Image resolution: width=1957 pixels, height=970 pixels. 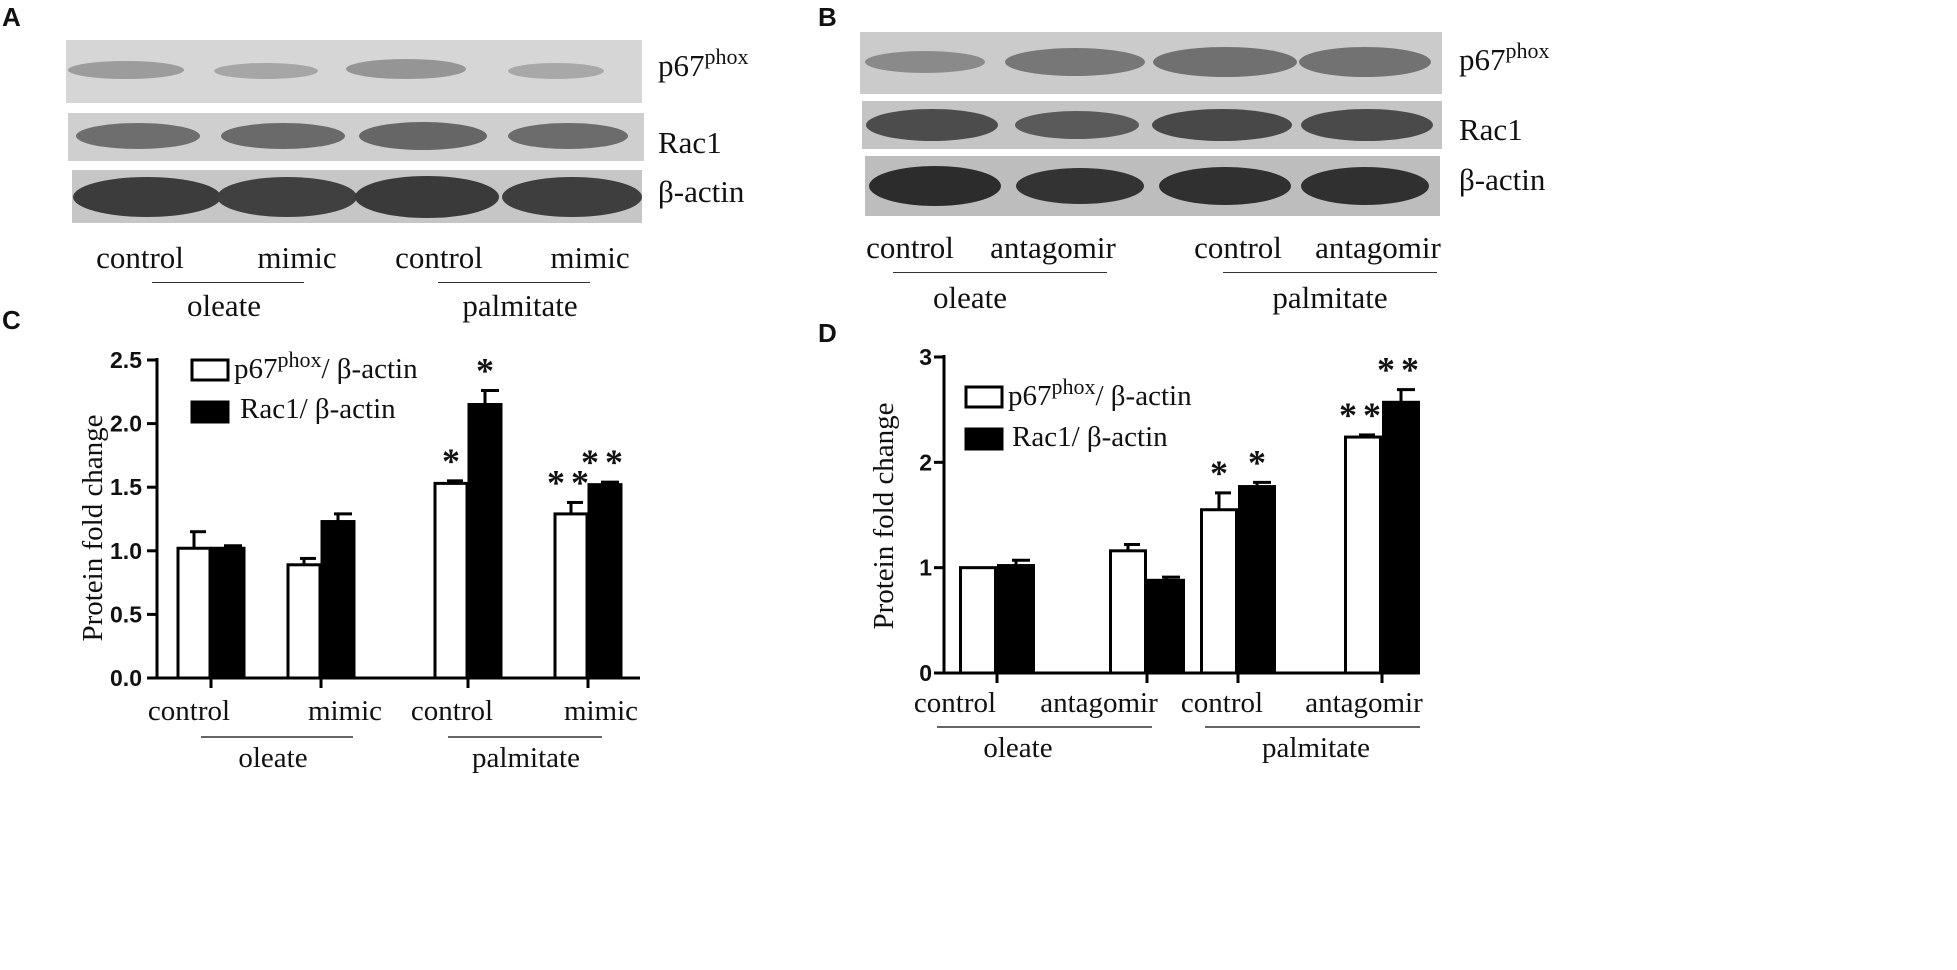 What do you see at coordinates (93, 527) in the screenshot?
I see `chart-c-ylabel: Protein fold change` at bounding box center [93, 527].